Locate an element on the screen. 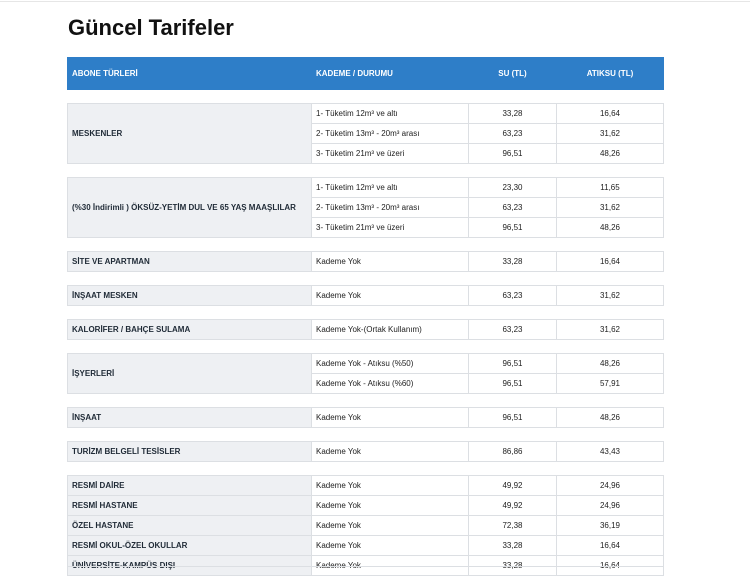 This screenshot has height=576, width=750. wastewater-price: 11,65 is located at coordinates (610, 187).